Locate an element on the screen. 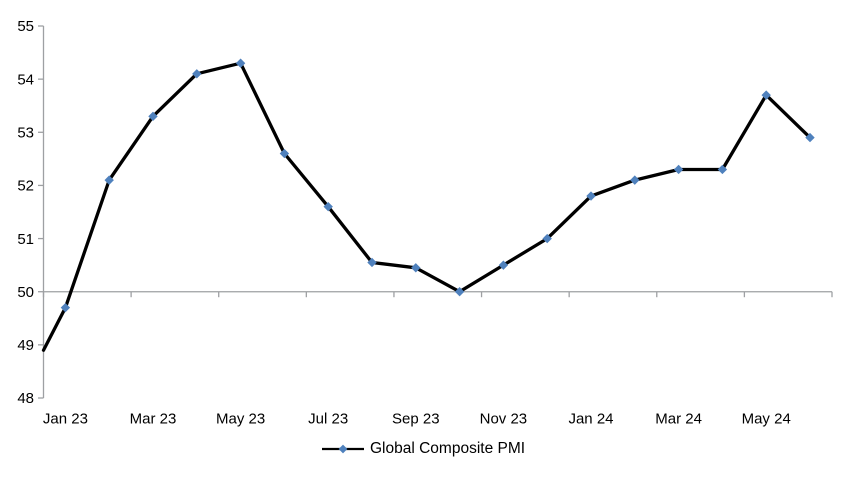  legend-key-icon is located at coordinates (343, 449).